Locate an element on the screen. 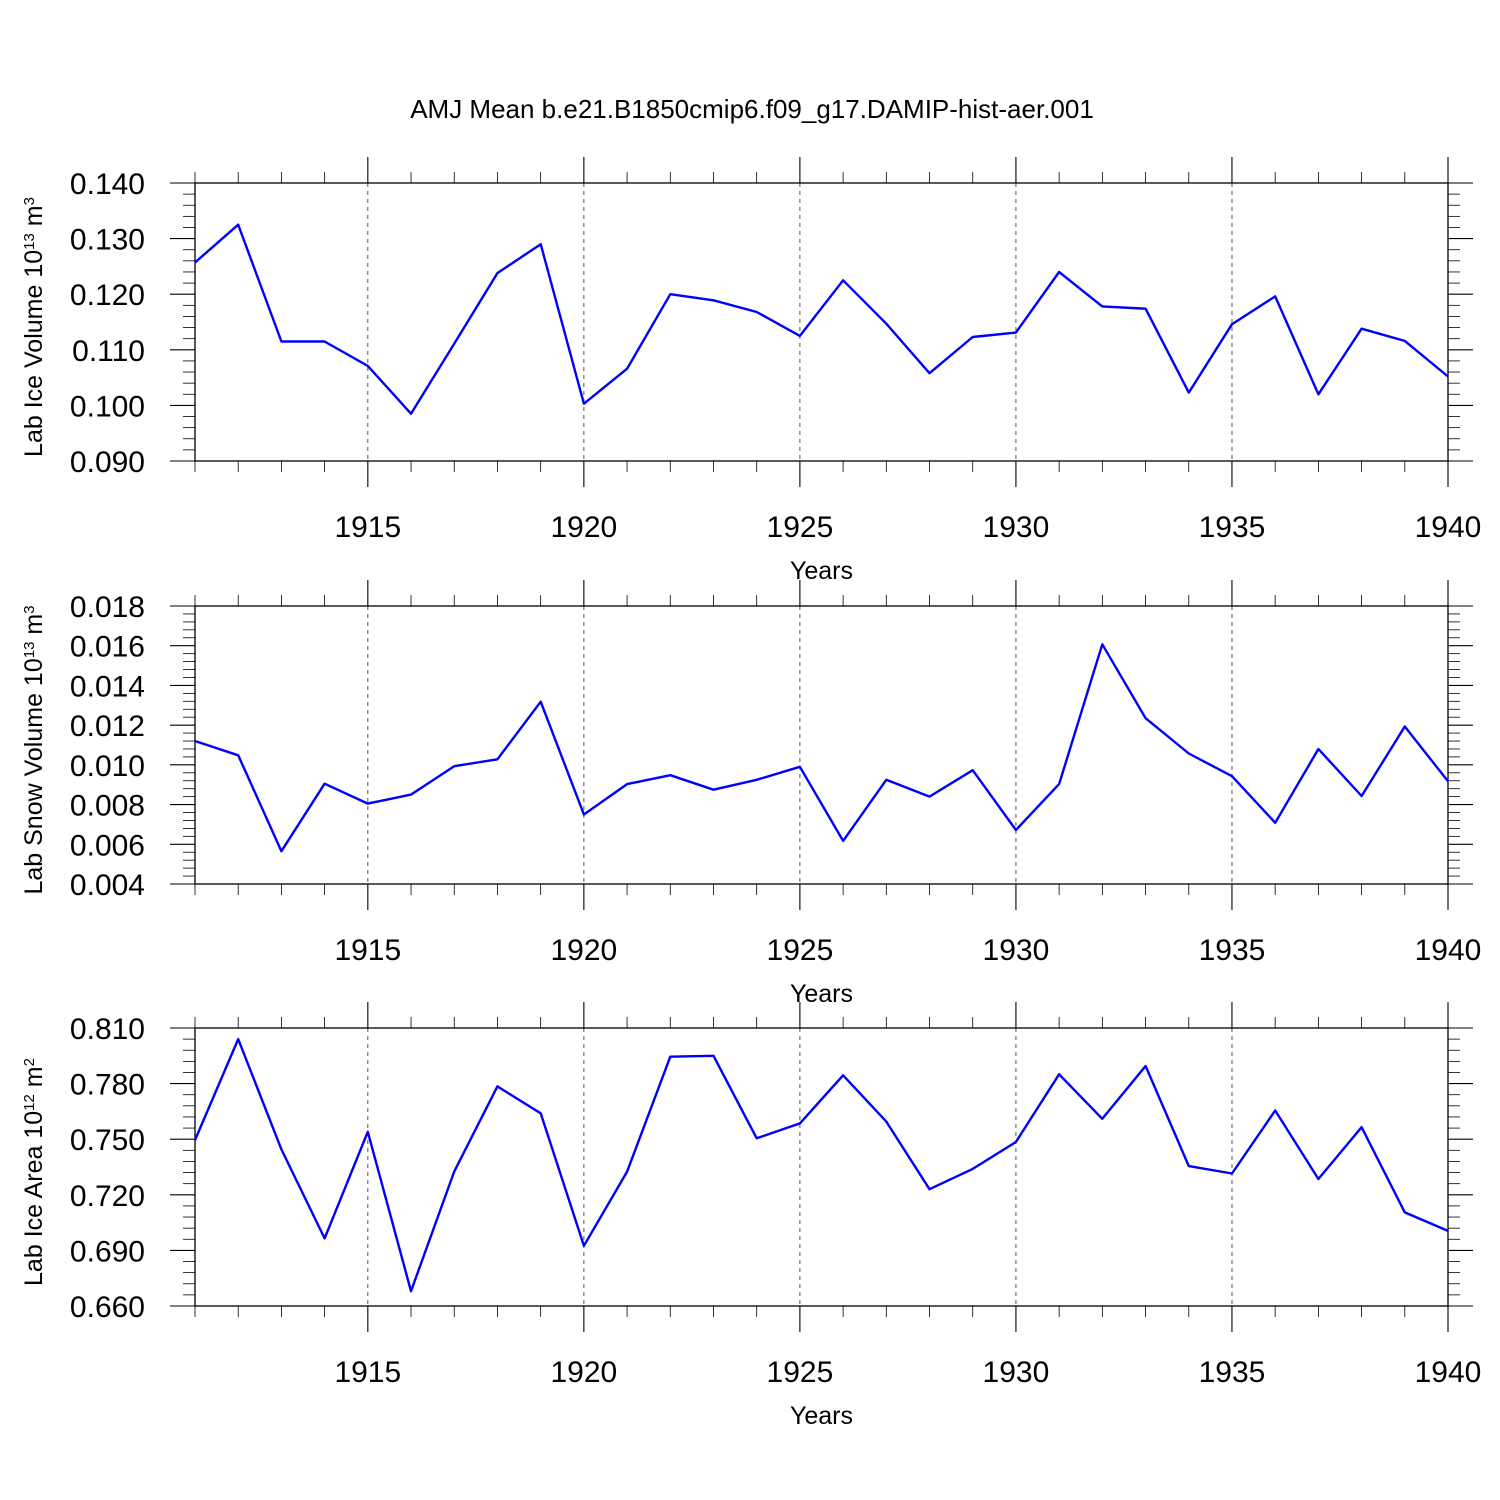  y-tick-label: 0.016 is located at coordinates (107, 647).